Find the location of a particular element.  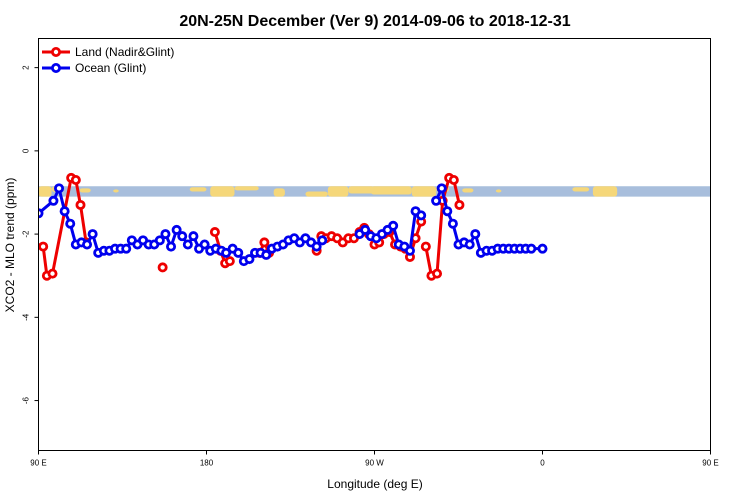

y-axis: 2 0 -2 -4 -6 is located at coordinates (30, 234).